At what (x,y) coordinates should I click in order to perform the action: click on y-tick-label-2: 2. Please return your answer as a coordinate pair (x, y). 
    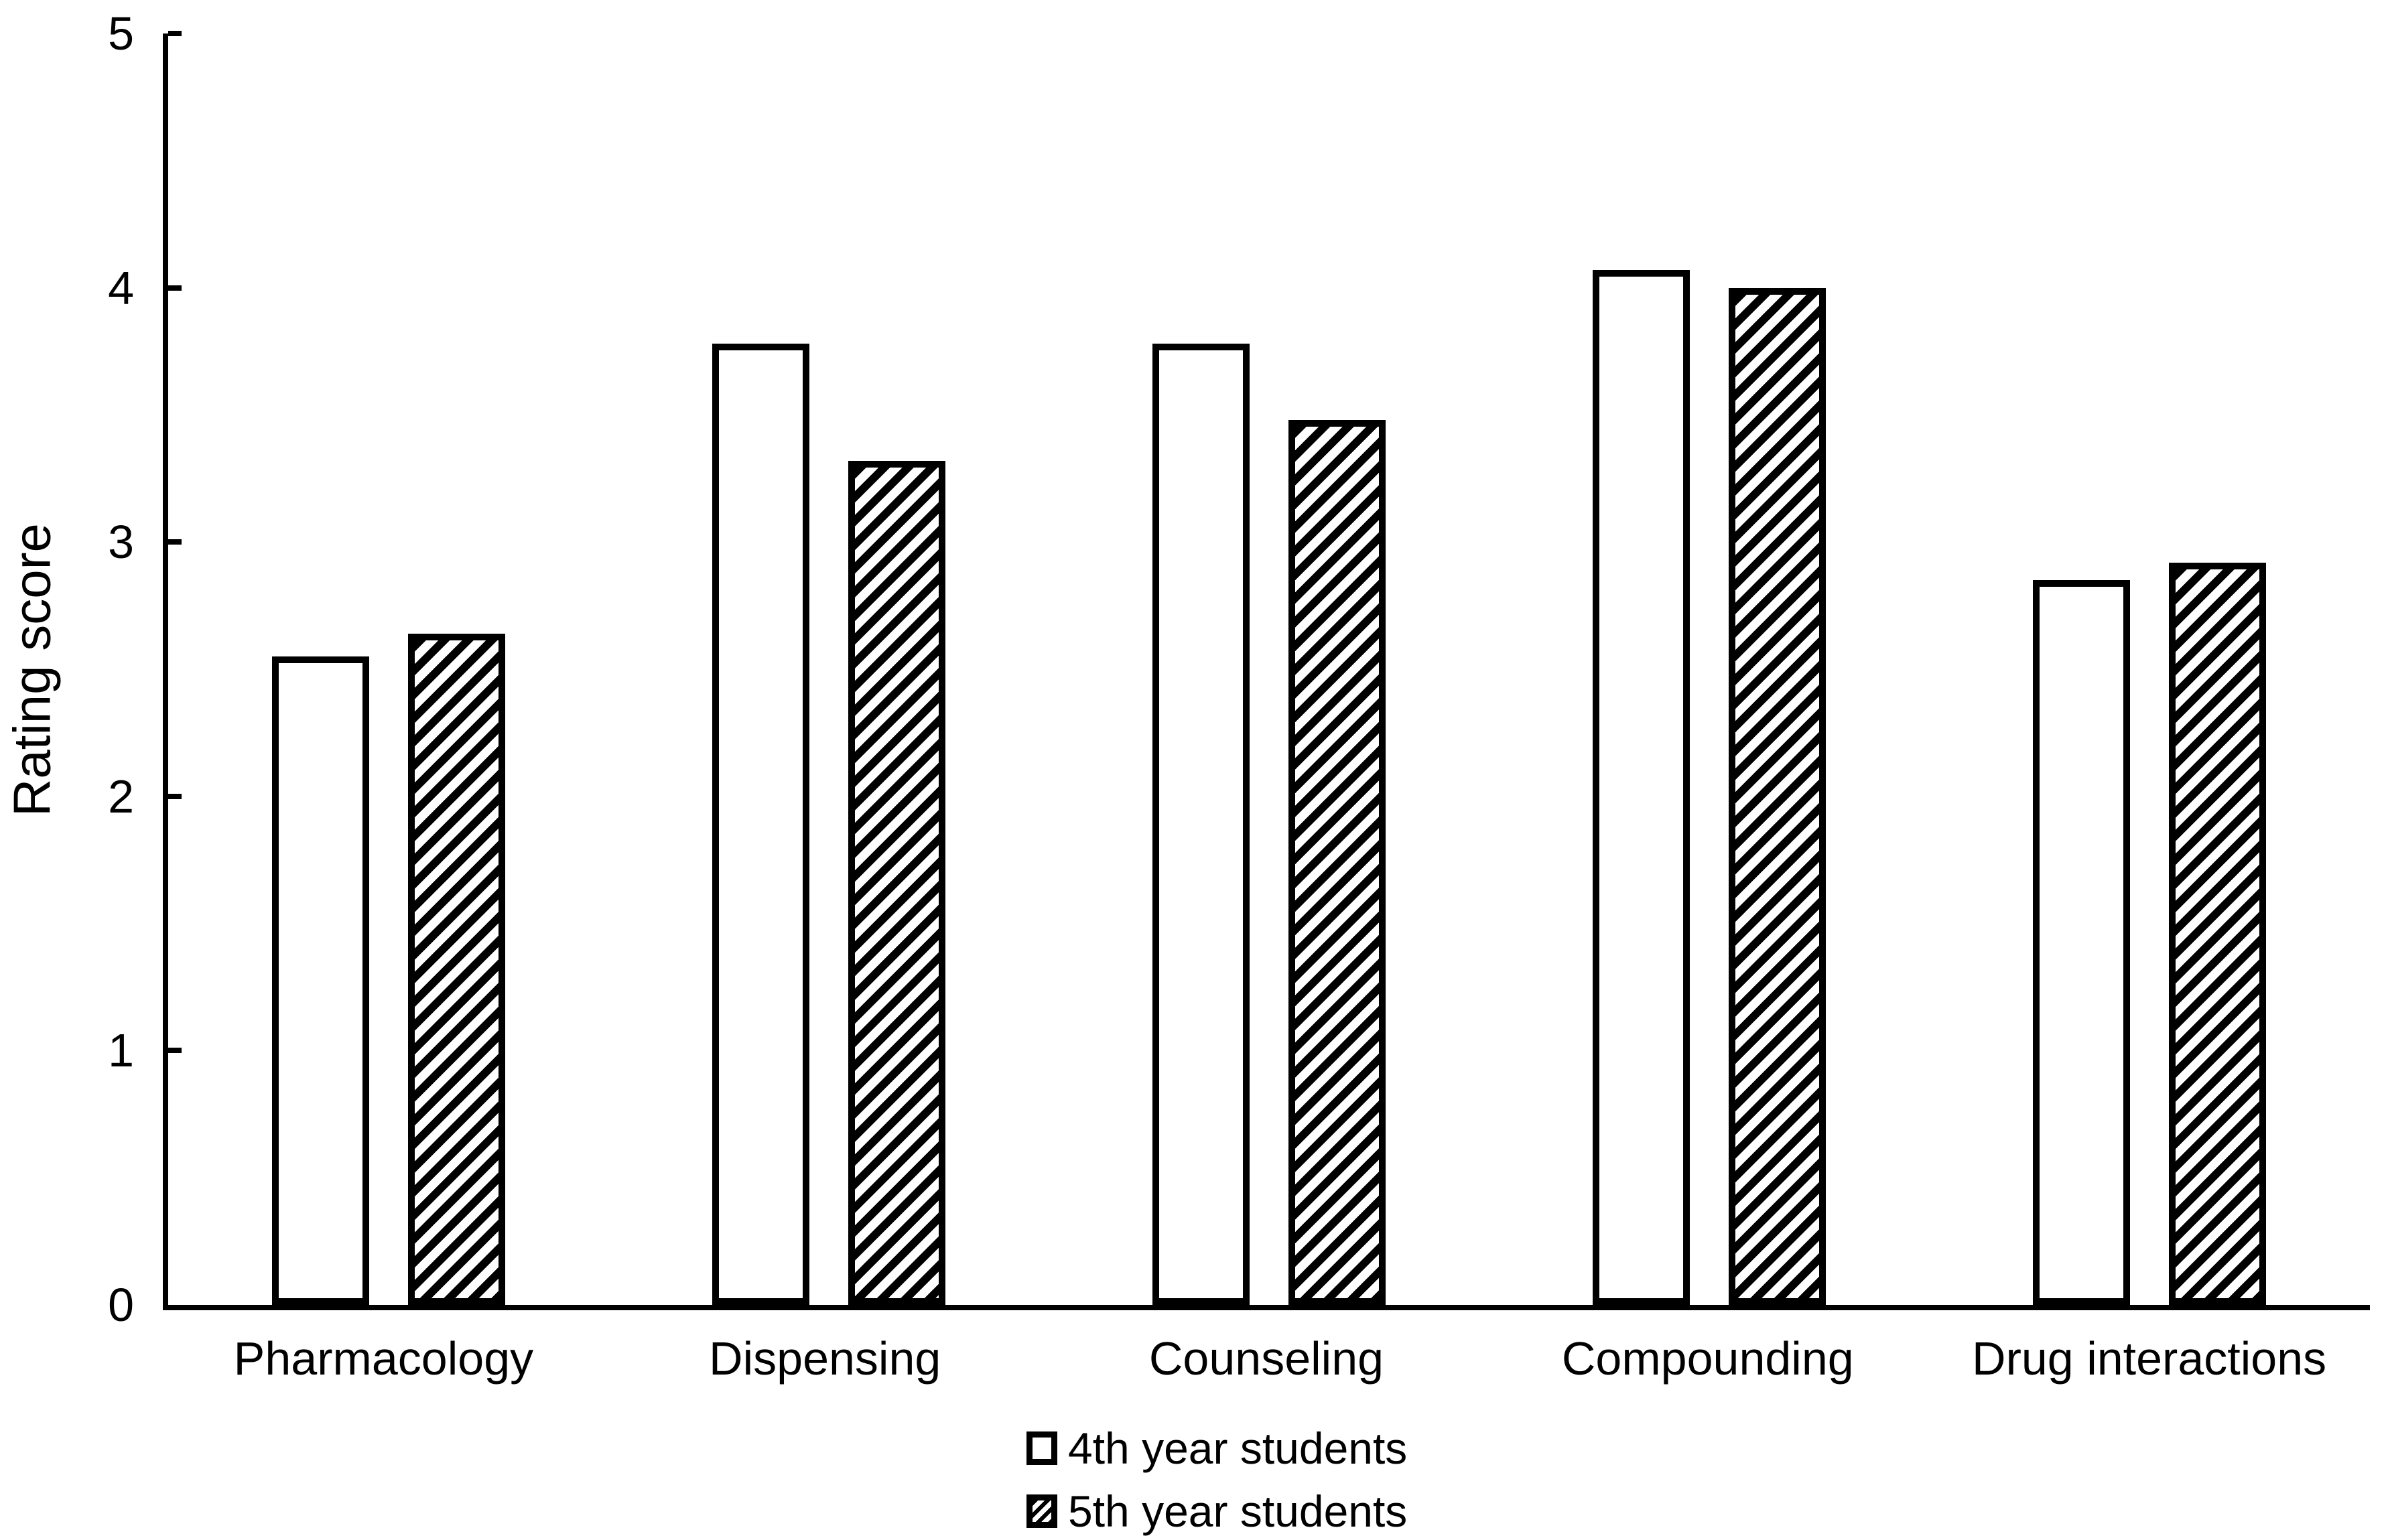
    Looking at the image, I should click on (121, 797).